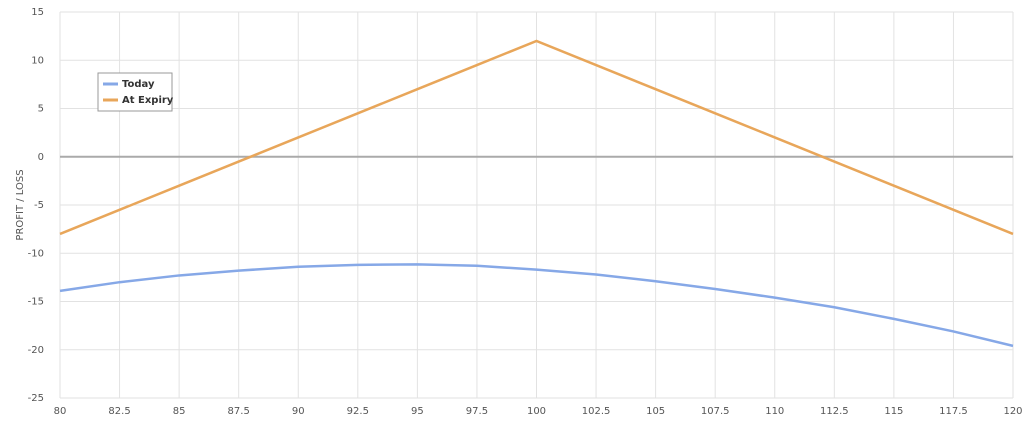 The width and height of the screenshot is (1024, 423). Describe the element at coordinates (1012, 411) in the screenshot. I see `x-tick-label: 120` at that location.